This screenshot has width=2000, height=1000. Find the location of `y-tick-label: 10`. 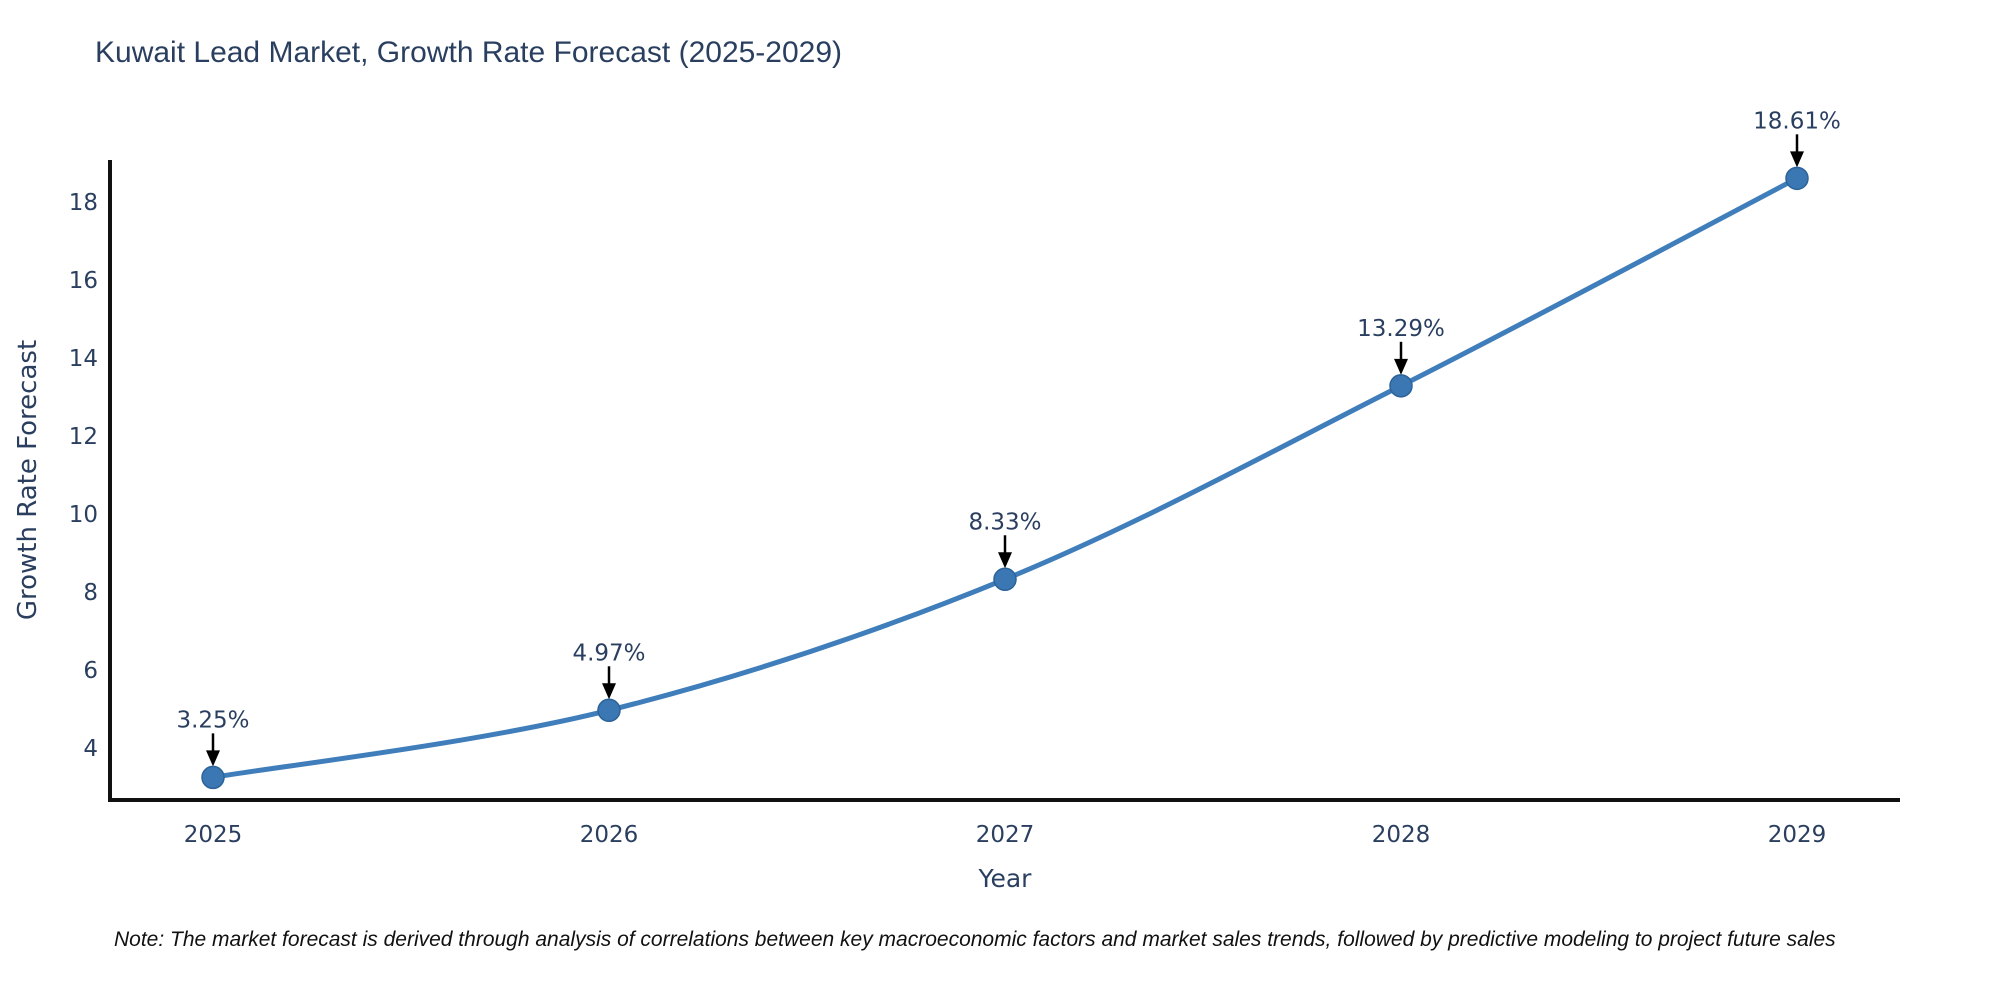

y-tick-label: 10 is located at coordinates (83, 515).